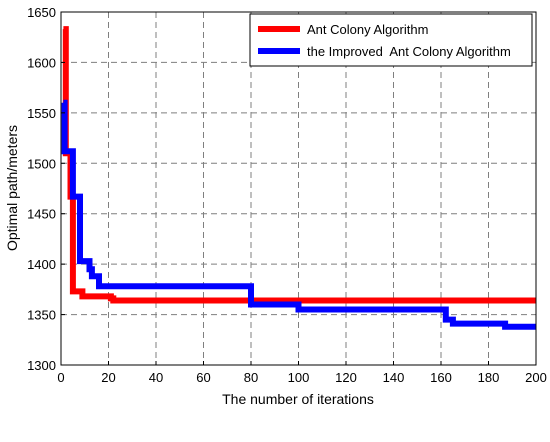 This screenshot has width=550, height=442. Describe the element at coordinates (41, 315) in the screenshot. I see `y-tick-label: 1350` at that location.